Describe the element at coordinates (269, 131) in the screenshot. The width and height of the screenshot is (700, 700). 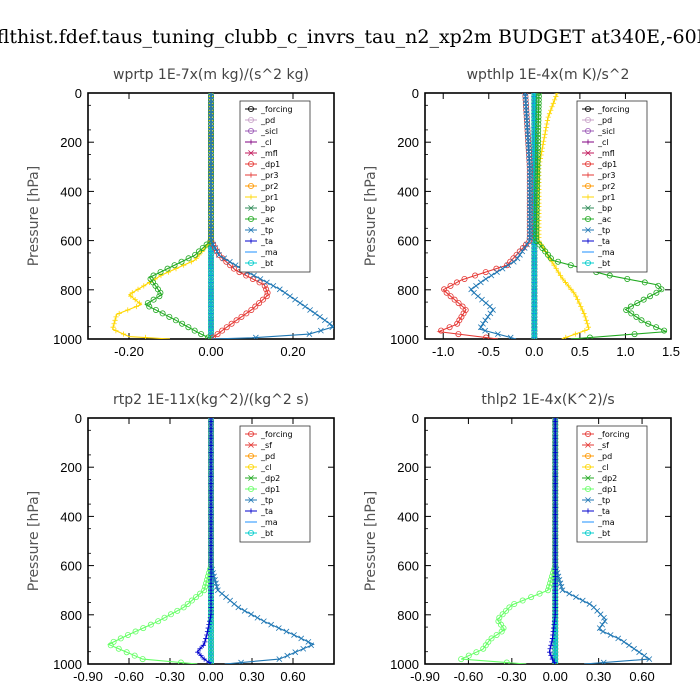
I see `legend-label: _sicl` at that location.